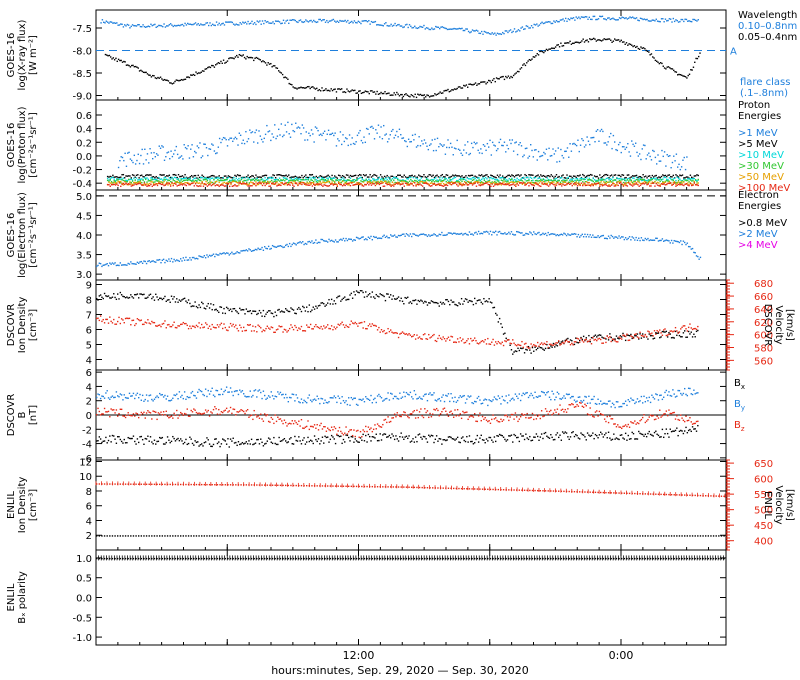  I want to click on flare-class-label: A, so click(733, 52).